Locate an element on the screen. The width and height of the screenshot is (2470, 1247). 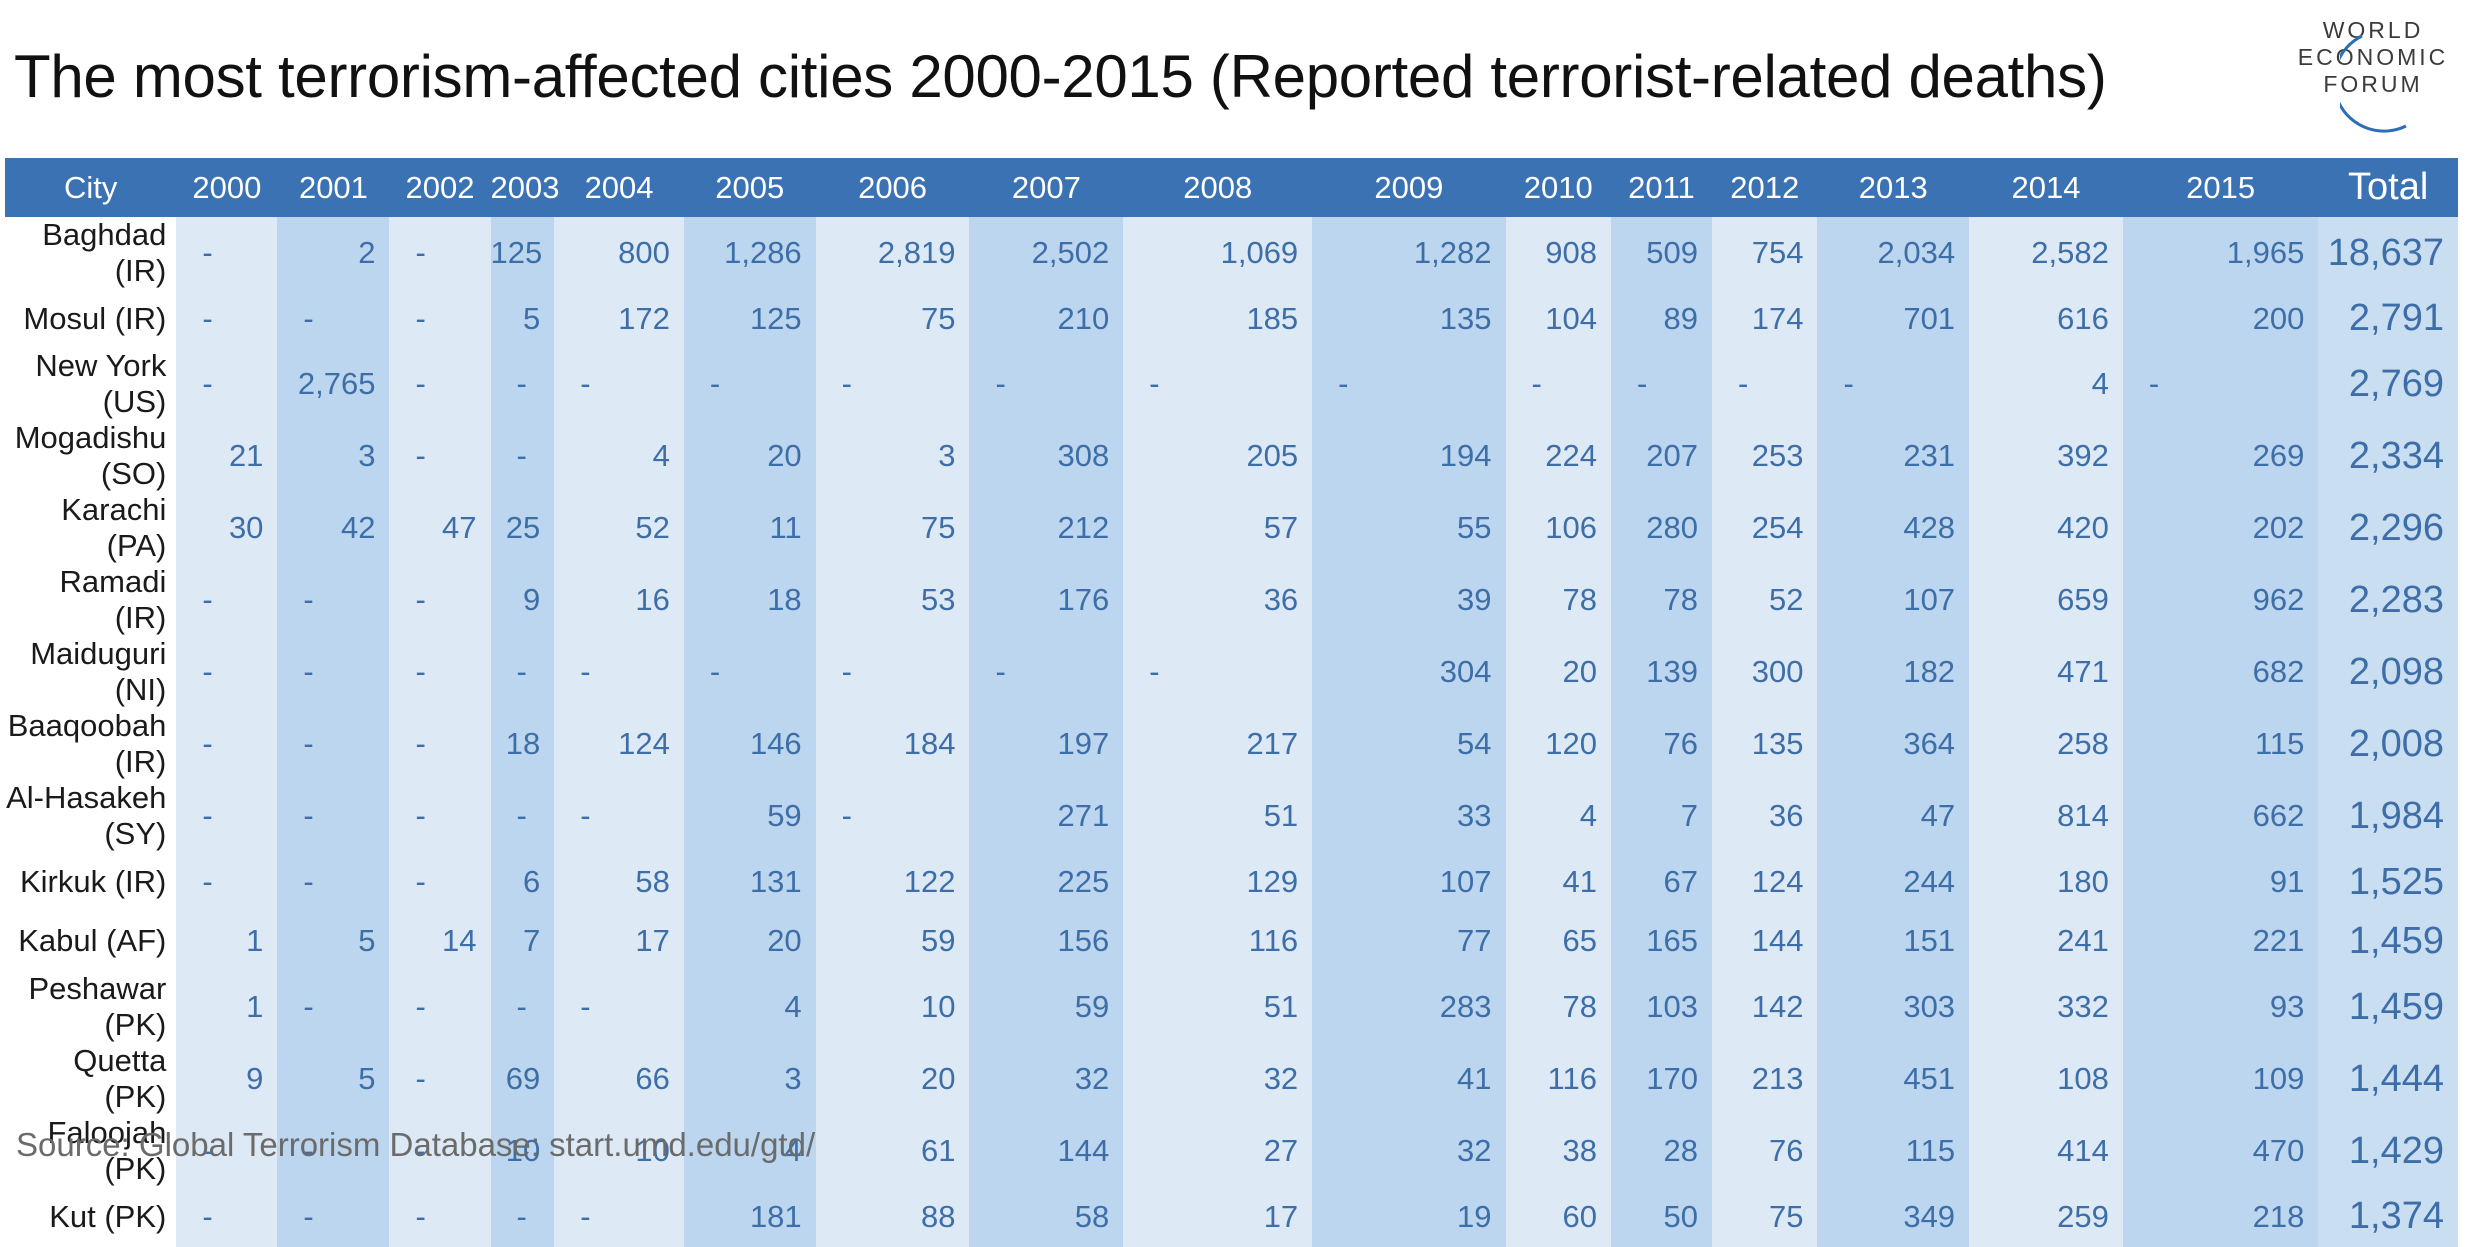
value-cell: 21 is located at coordinates (227, 456).